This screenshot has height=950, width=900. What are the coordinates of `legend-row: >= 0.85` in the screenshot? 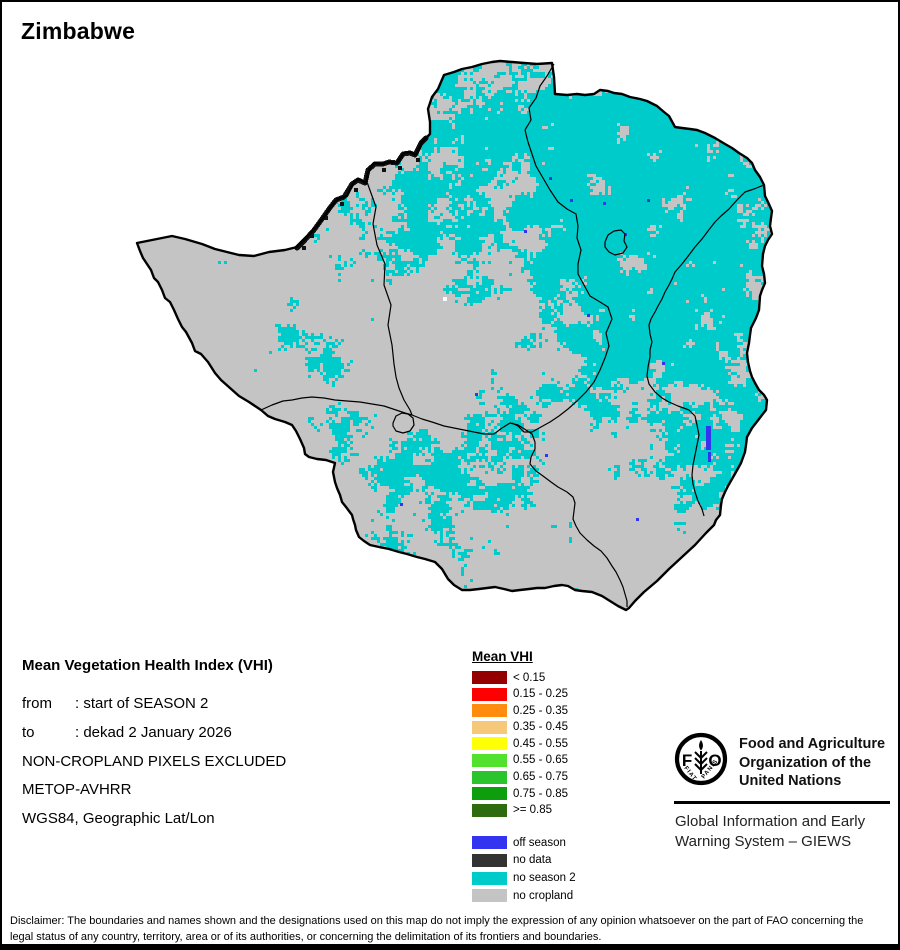 It's located at (520, 810).